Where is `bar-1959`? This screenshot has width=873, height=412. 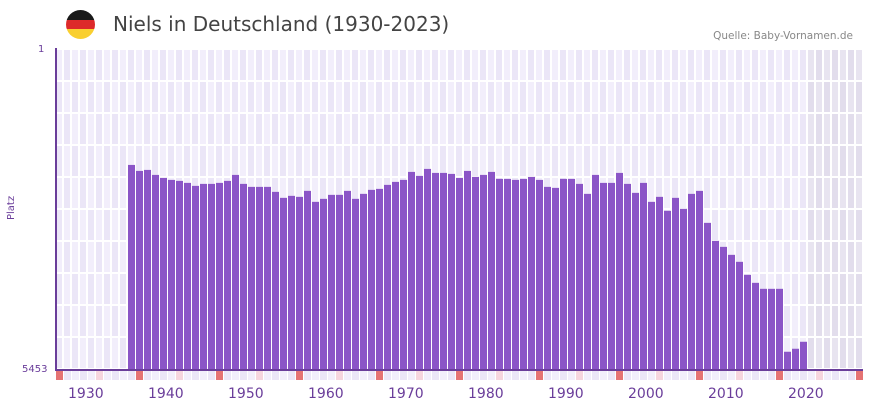 bar-1959 is located at coordinates (307, 280).